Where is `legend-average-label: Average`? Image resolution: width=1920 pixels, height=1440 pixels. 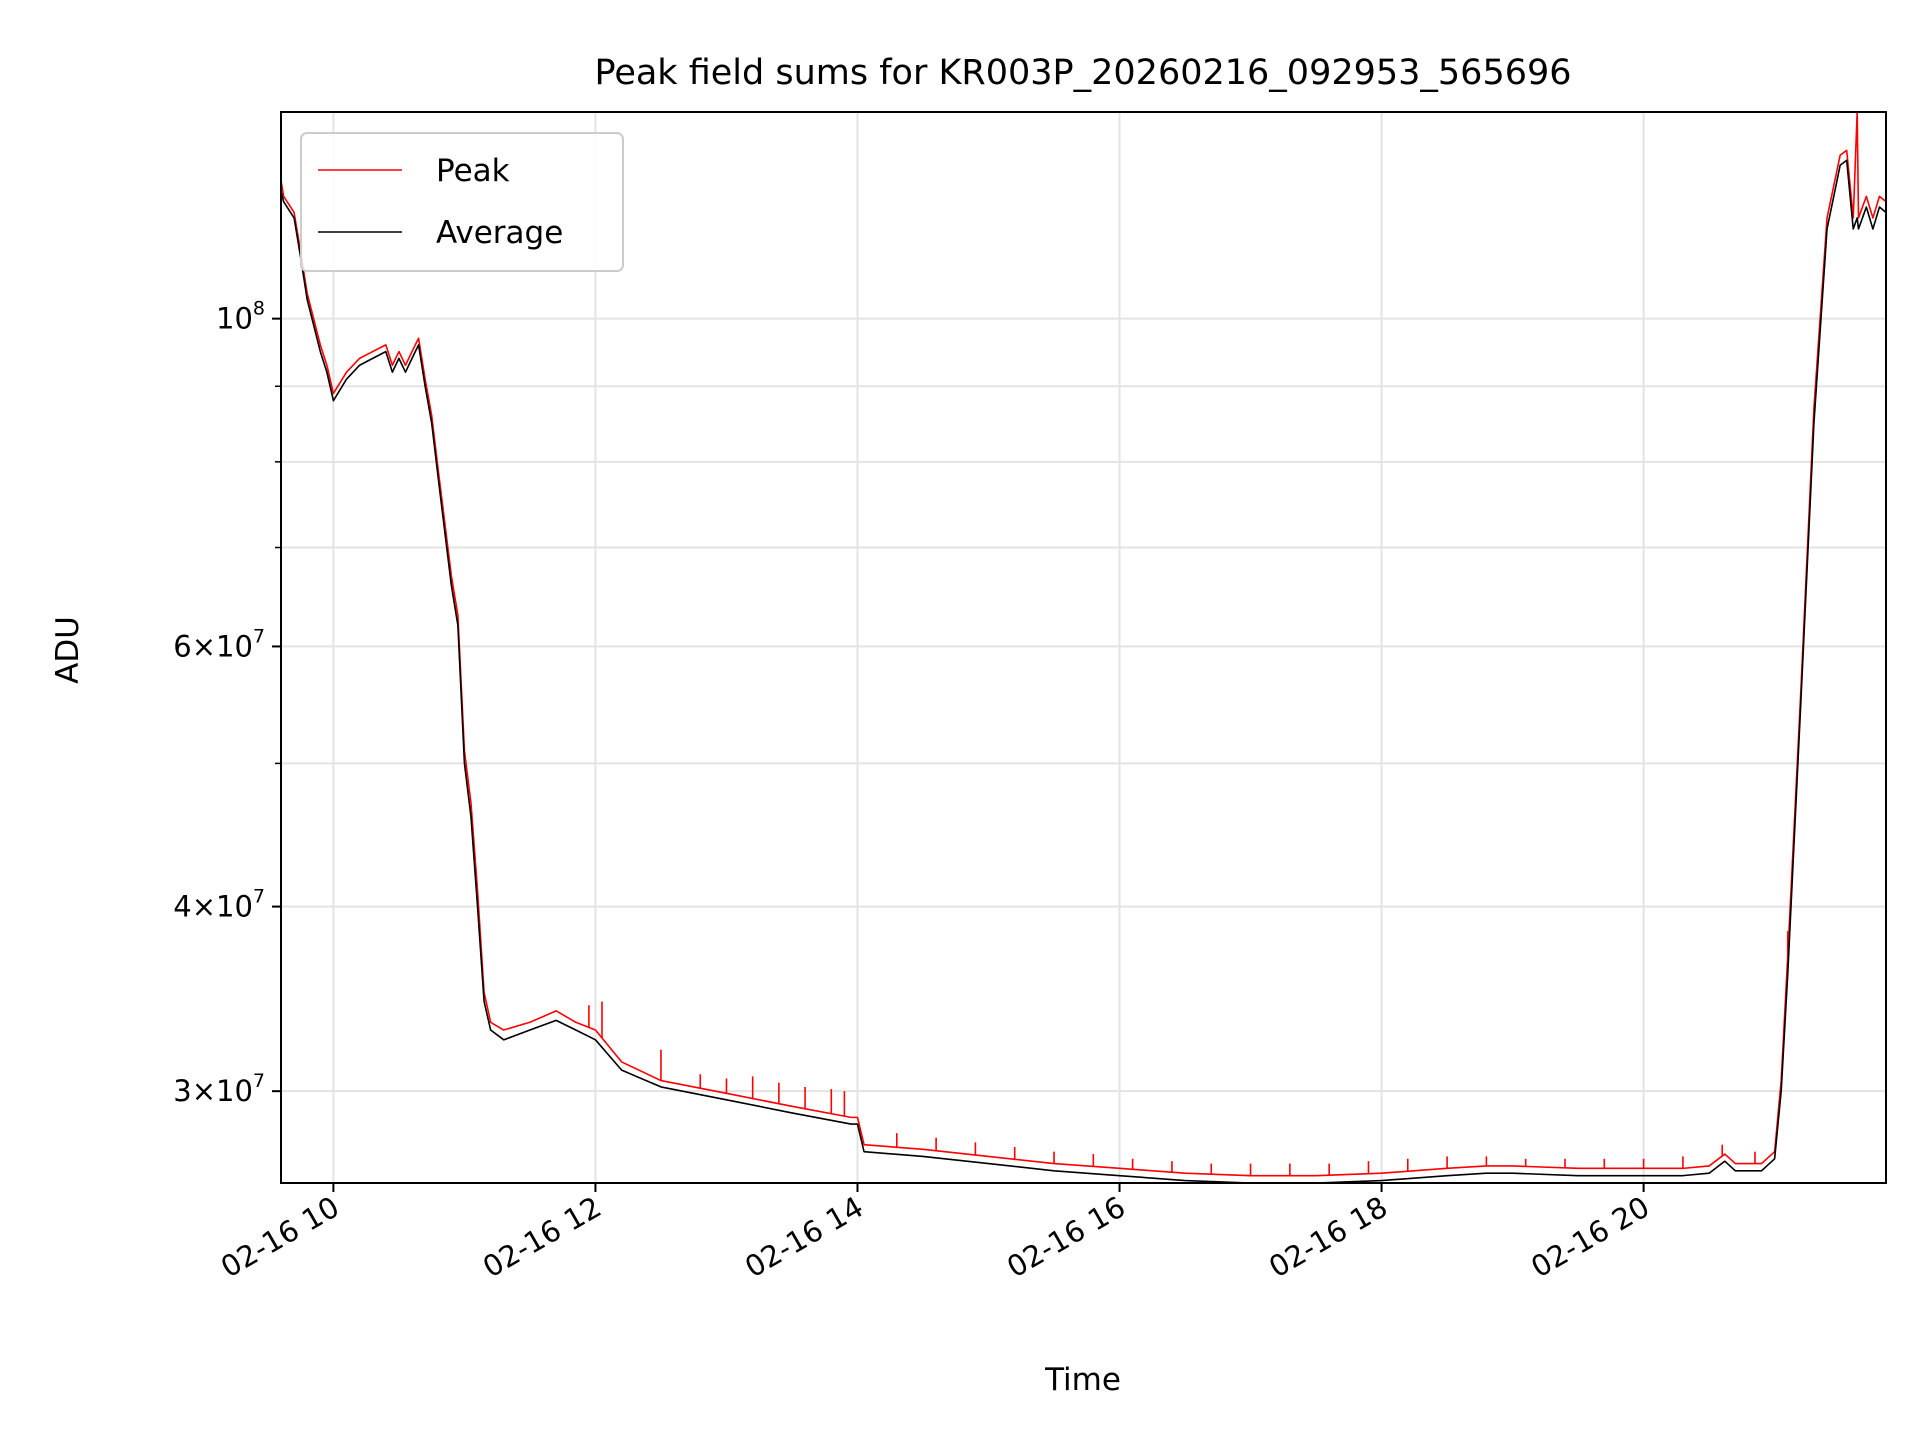 legend-average-label: Average is located at coordinates (499, 233).